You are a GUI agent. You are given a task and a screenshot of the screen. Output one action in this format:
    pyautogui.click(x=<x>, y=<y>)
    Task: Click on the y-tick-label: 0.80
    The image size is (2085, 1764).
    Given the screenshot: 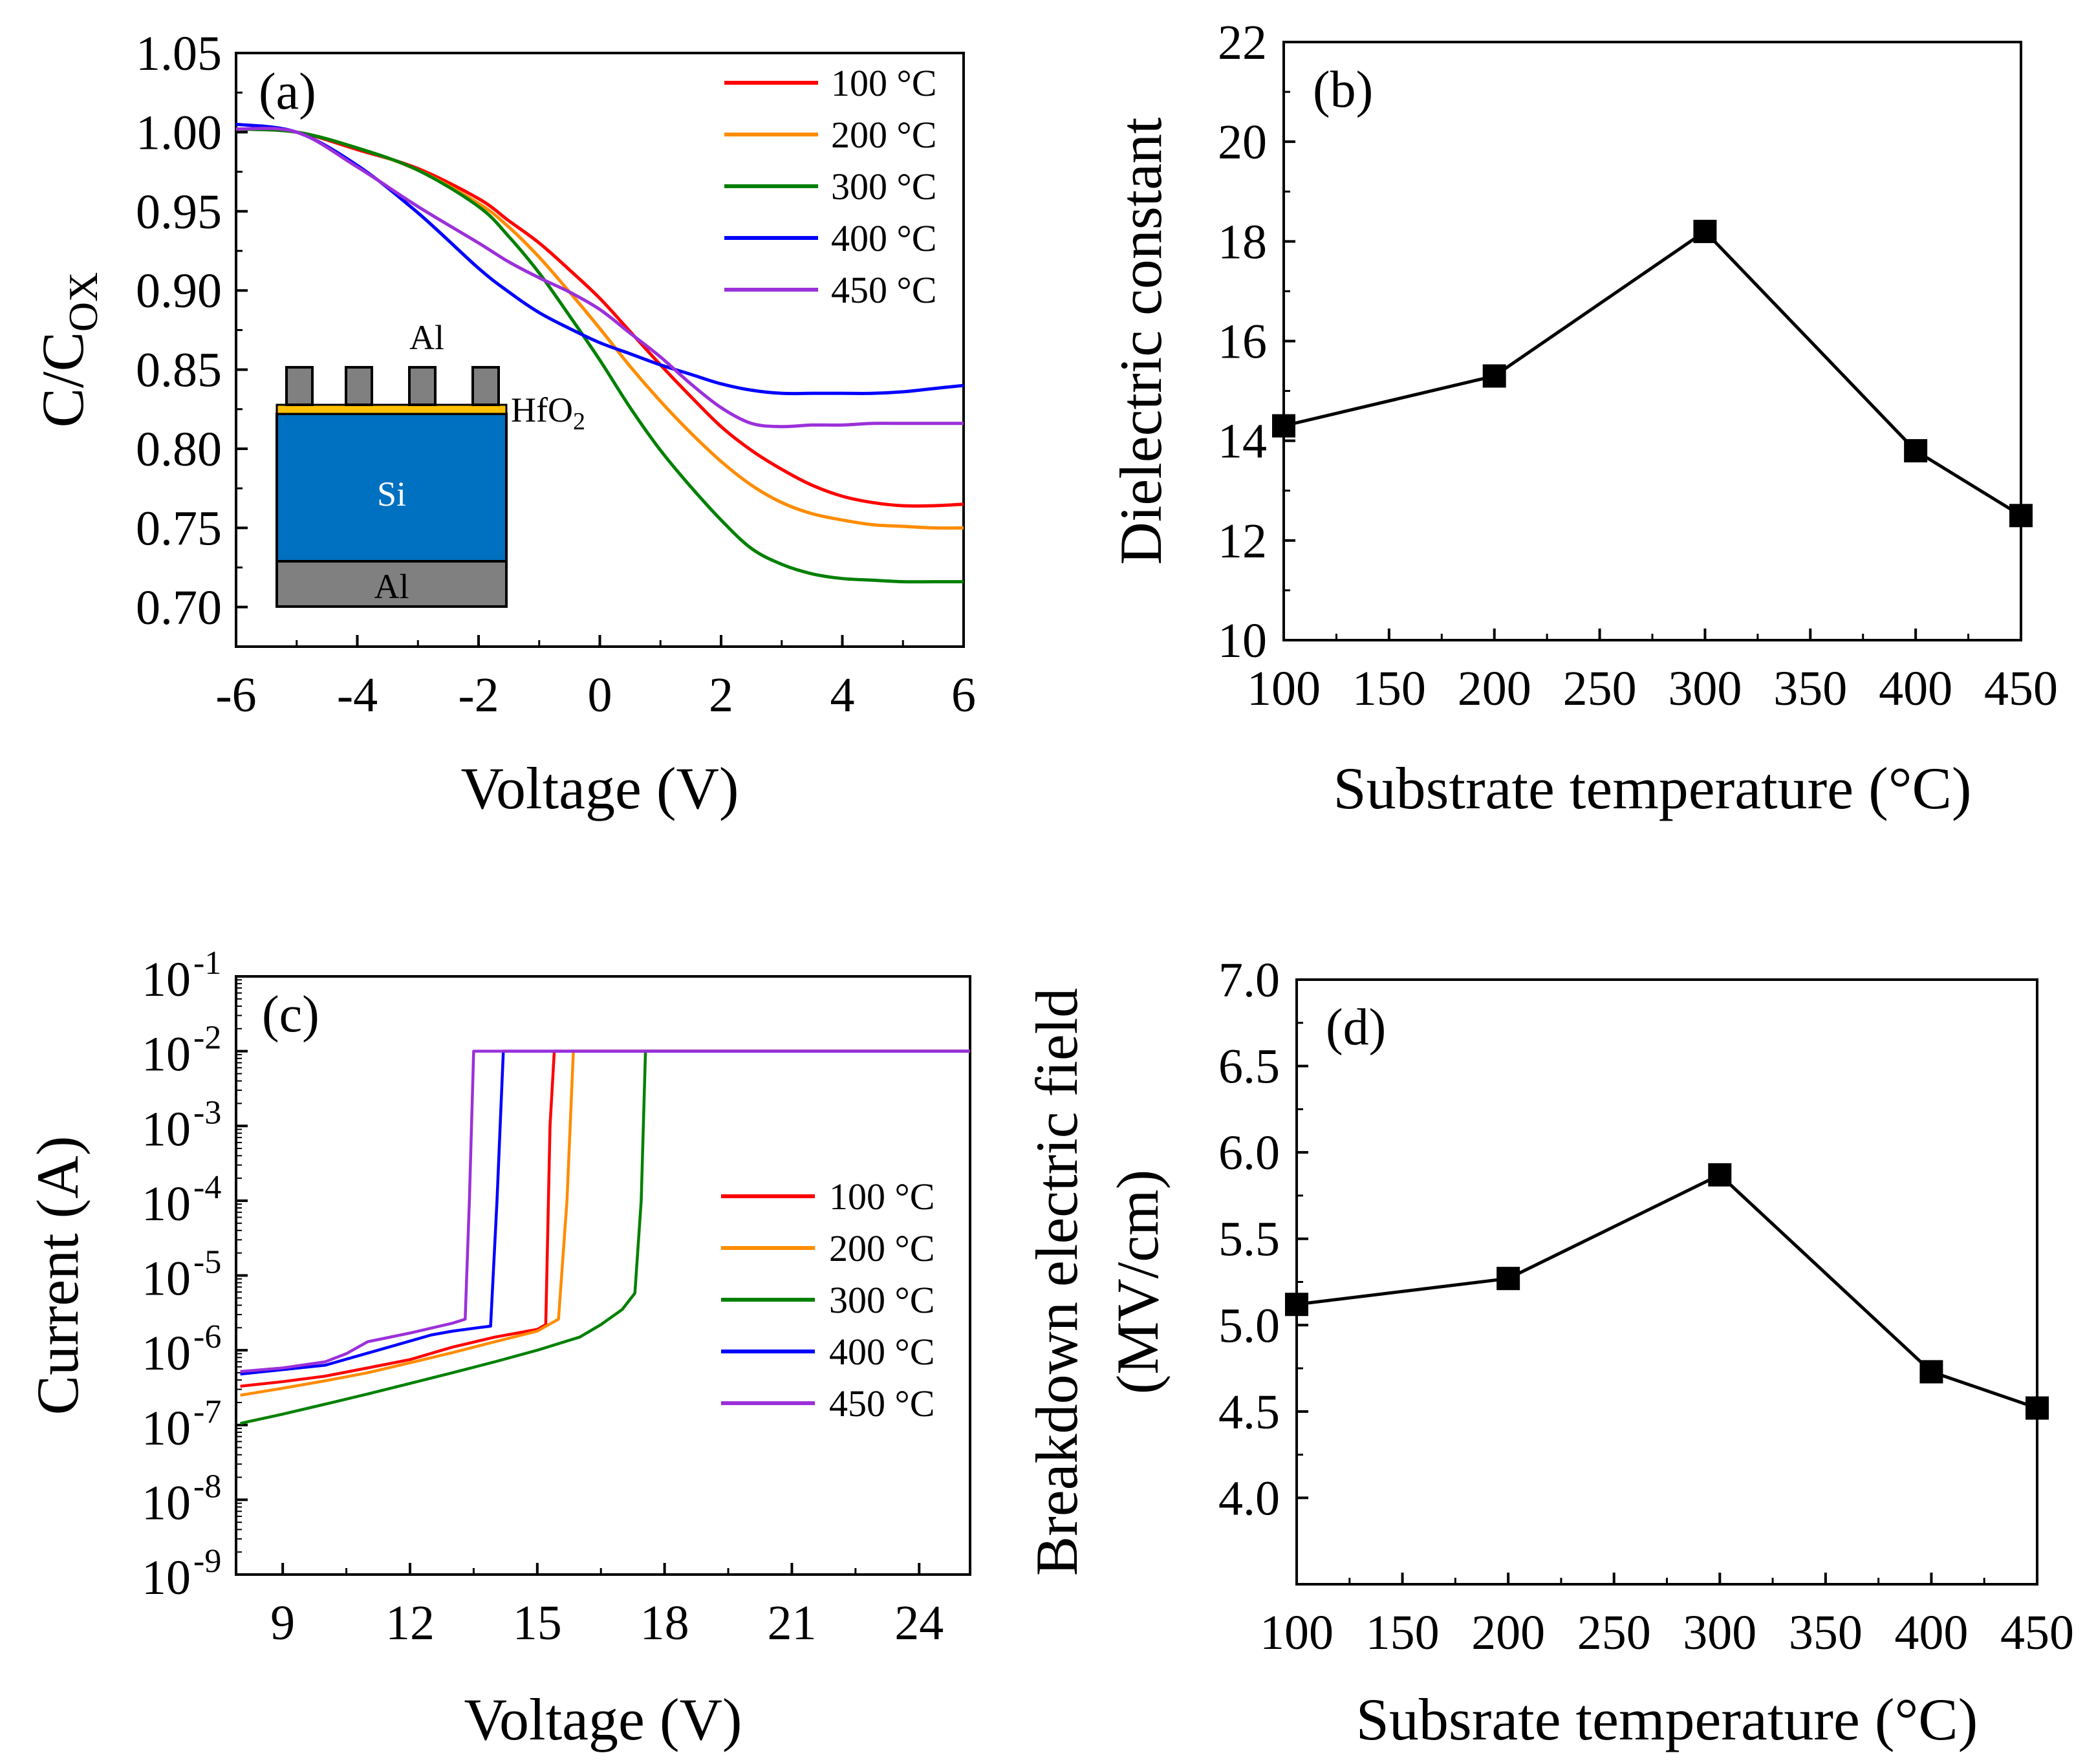 What is the action you would take?
    pyautogui.click(x=179, y=450)
    